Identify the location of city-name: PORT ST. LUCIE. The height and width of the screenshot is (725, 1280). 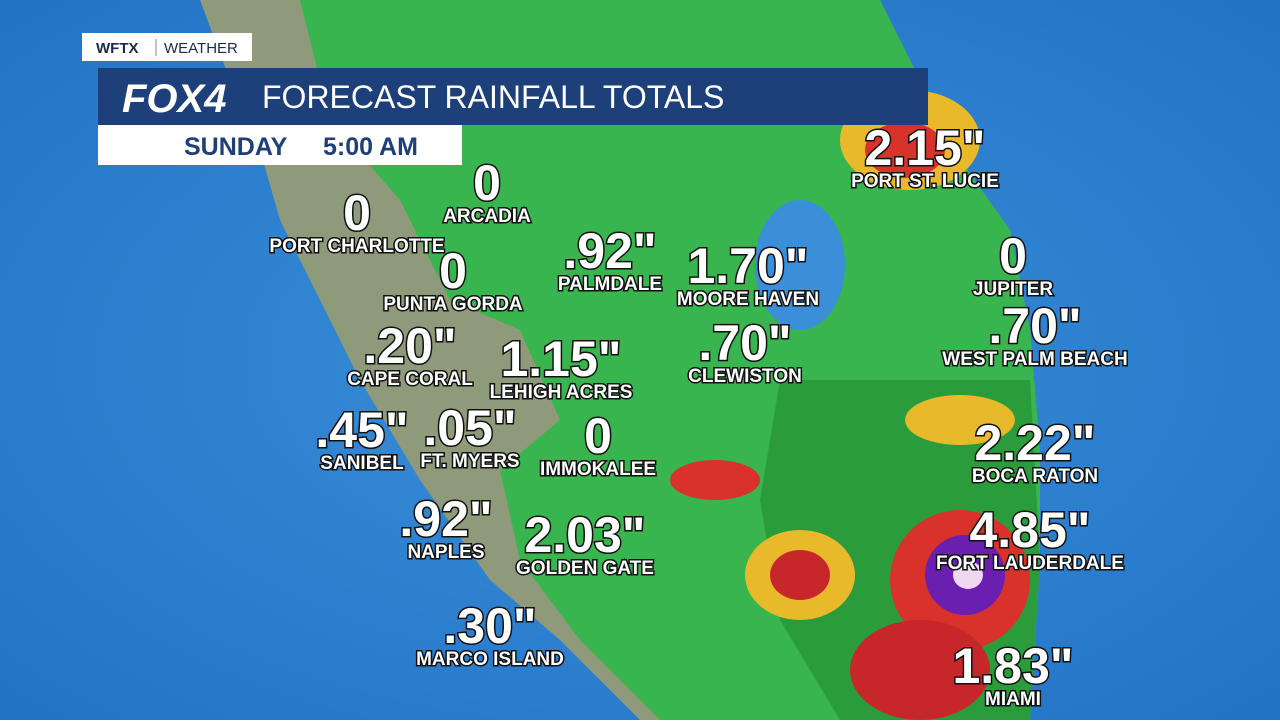
(925, 181).